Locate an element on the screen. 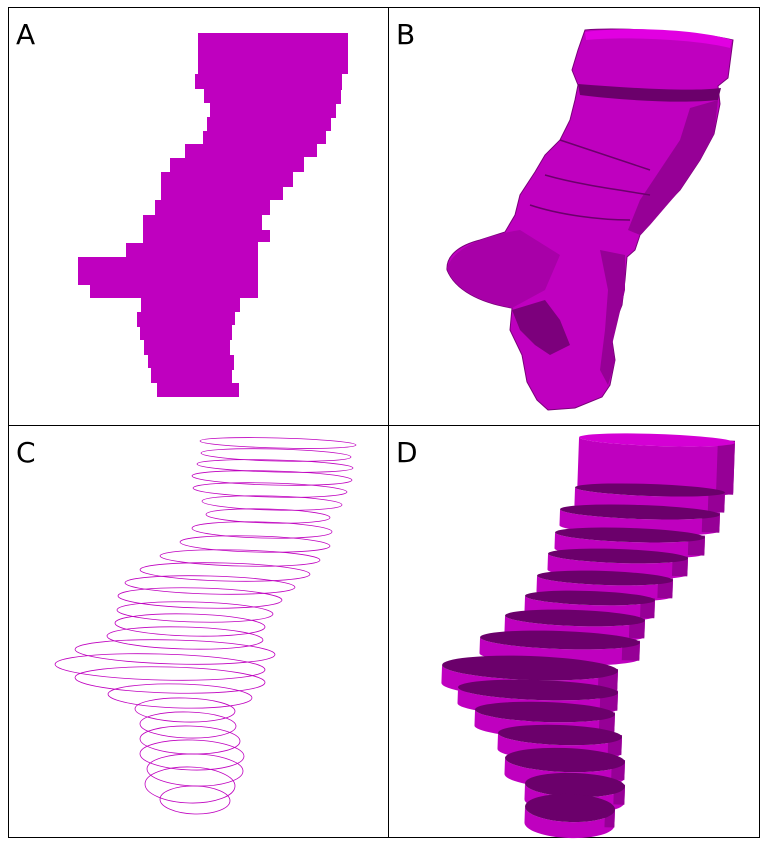 Image resolution: width=767 pixels, height=845 pixels. surface-band is located at coordinates (649, 93).